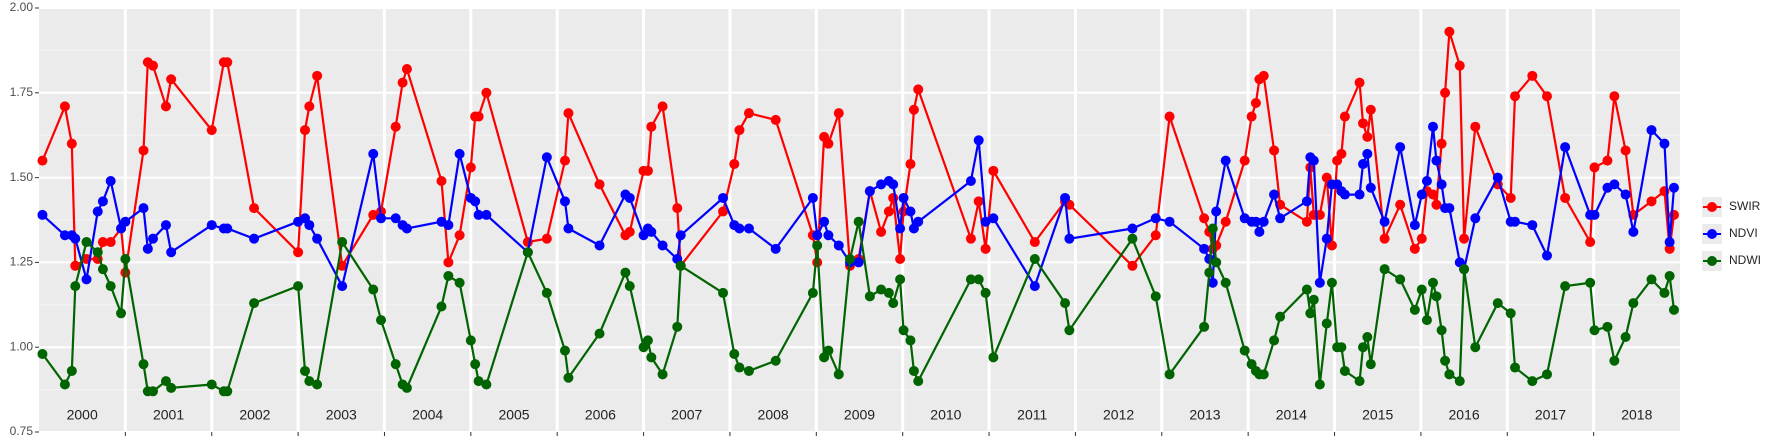  I want to click on year-label: 2016, so click(1464, 415).